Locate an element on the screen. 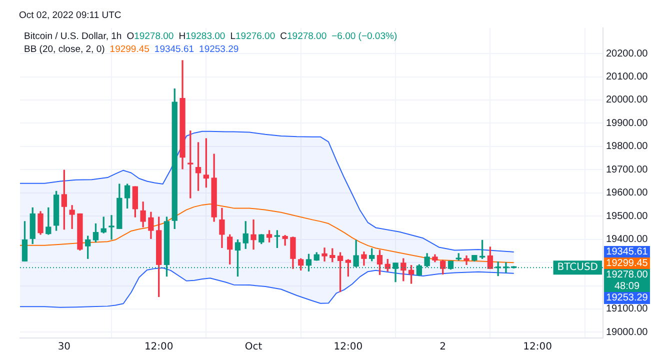 The width and height of the screenshot is (651, 356). text: 19278.00 is located at coordinates (627, 275).